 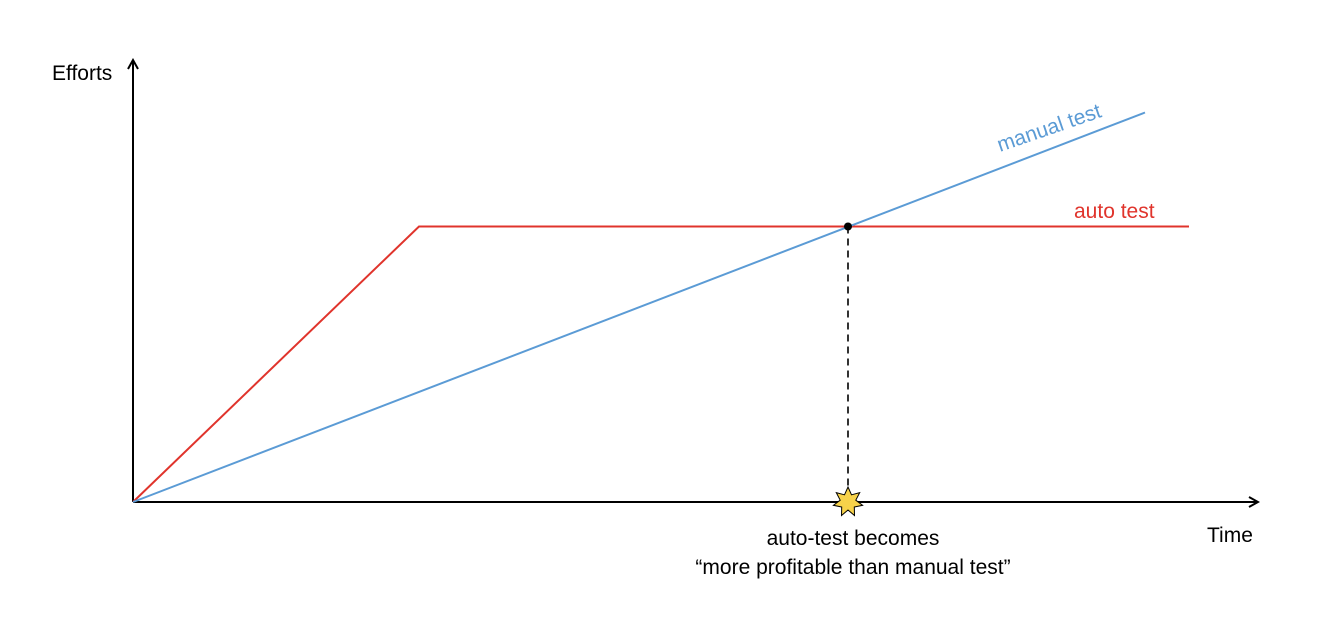 What do you see at coordinates (1049, 128) in the screenshot?
I see `series-label-manual-test: manual test` at bounding box center [1049, 128].